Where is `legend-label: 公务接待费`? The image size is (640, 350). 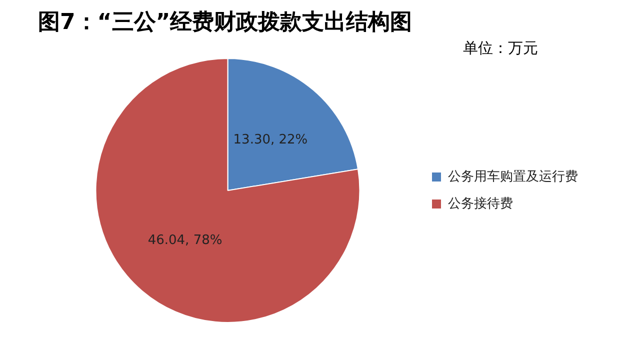 legend-label: 公务接待费 is located at coordinates (480, 204).